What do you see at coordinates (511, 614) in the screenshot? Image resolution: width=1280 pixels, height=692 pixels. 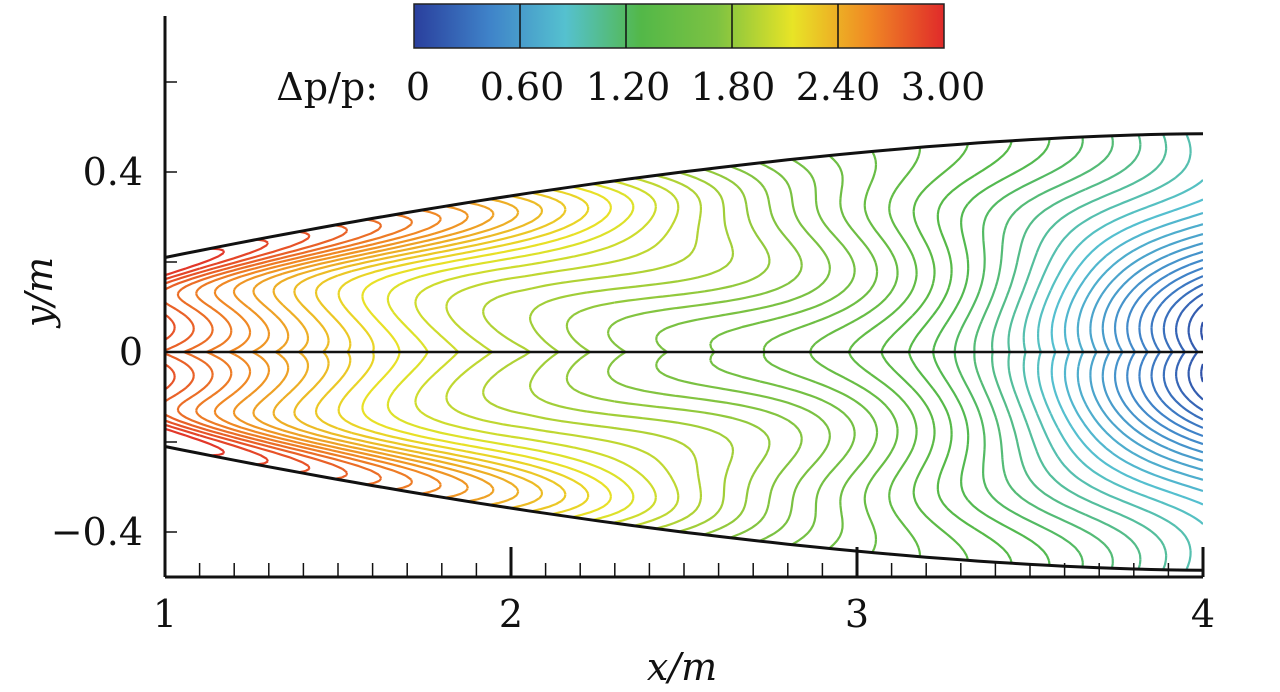 I see `x-tick-label: 2` at bounding box center [511, 614].